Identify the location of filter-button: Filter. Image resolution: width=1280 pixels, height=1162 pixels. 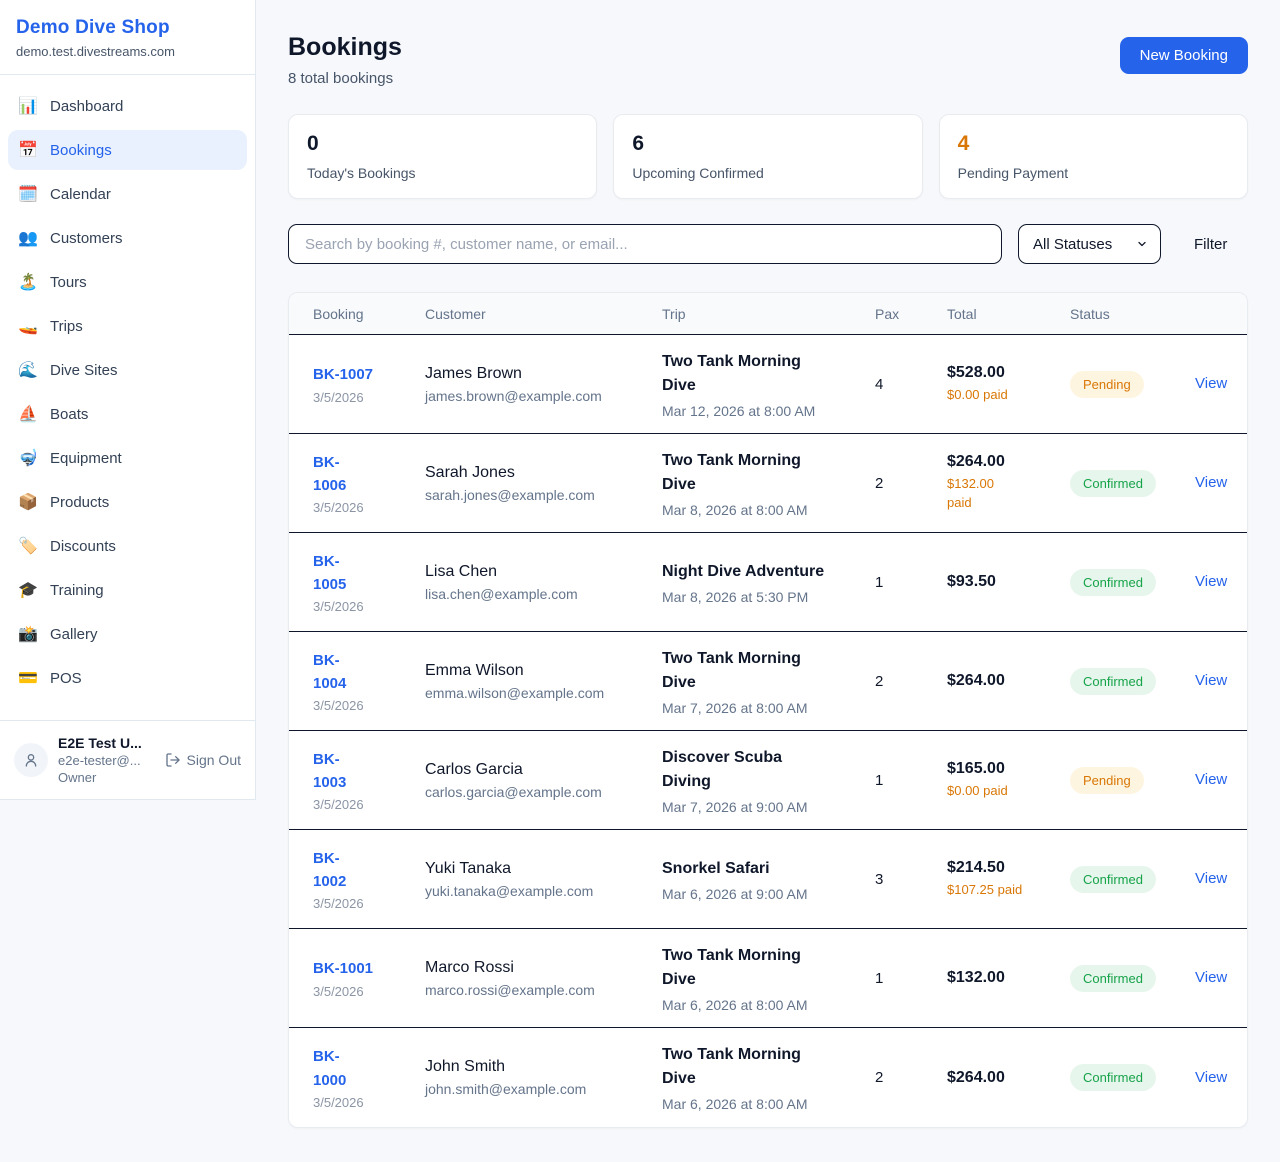
(1211, 244).